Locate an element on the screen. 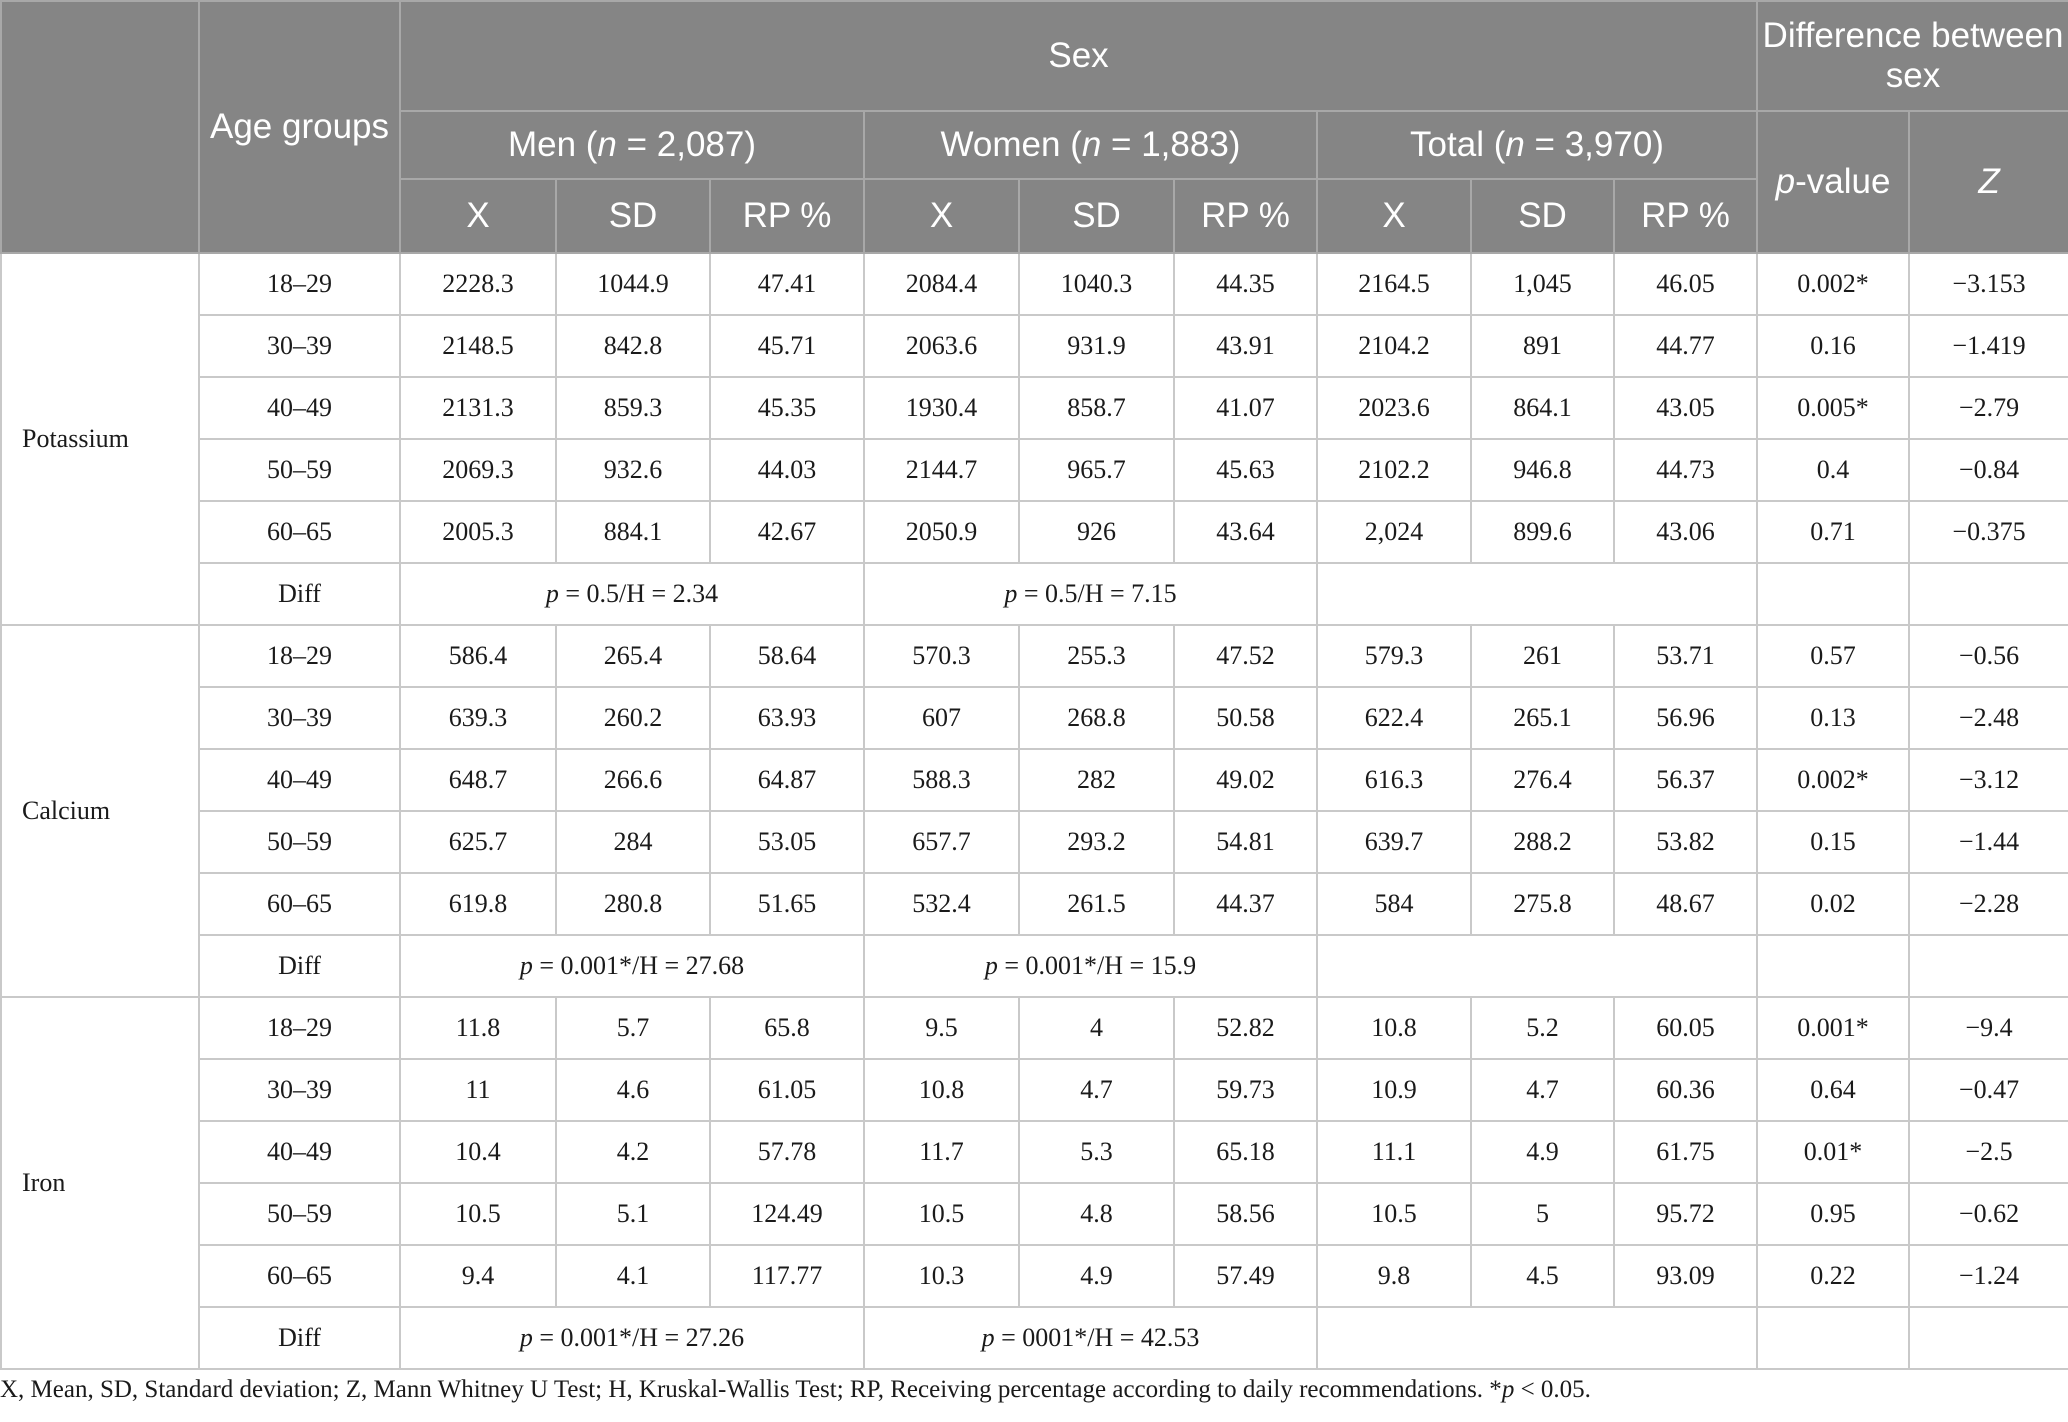 This screenshot has height=1422, width=2068. value-cell: 2063.6 is located at coordinates (941, 346).